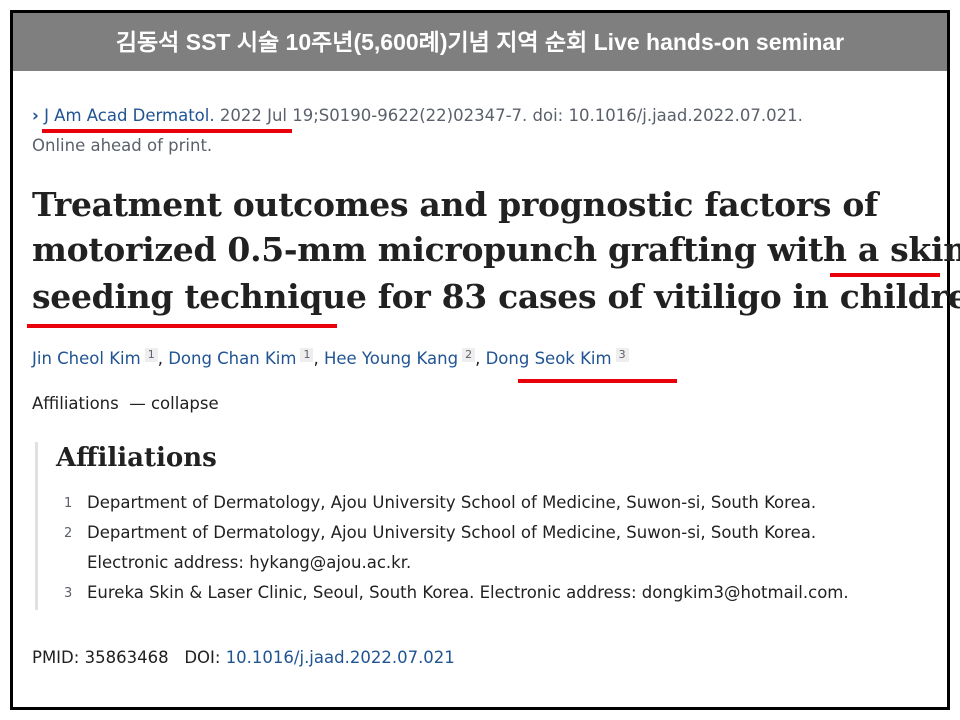 This screenshot has height=720, width=960. I want to click on affiliation-number: 1, so click(68, 503).